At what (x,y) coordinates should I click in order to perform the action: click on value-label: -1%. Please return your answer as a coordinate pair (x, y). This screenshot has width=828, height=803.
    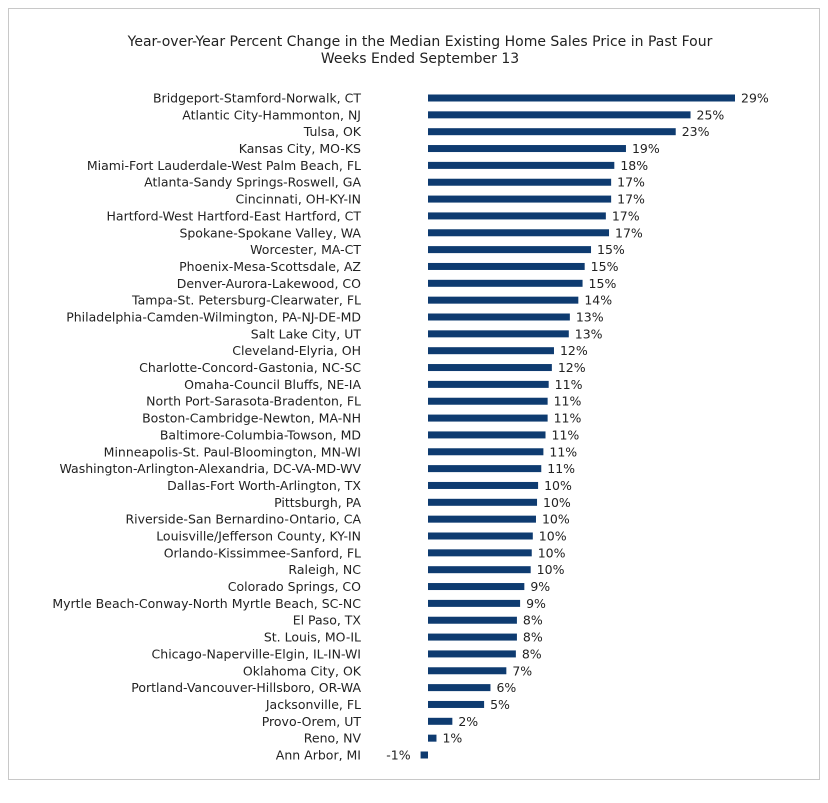
    Looking at the image, I should click on (398, 755).